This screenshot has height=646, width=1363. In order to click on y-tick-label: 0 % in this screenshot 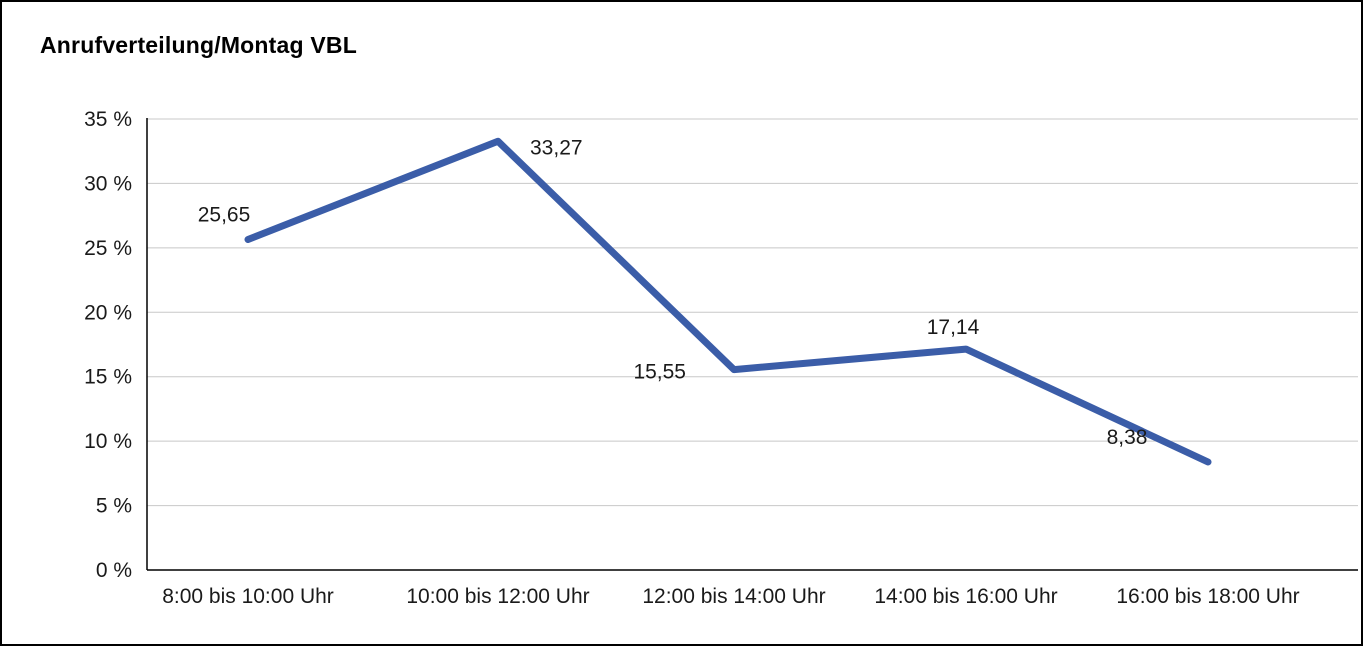, I will do `click(114, 570)`.